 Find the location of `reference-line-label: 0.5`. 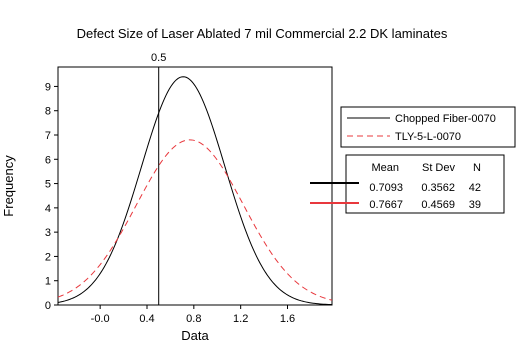

reference-line-label: 0.5 is located at coordinates (158, 58).